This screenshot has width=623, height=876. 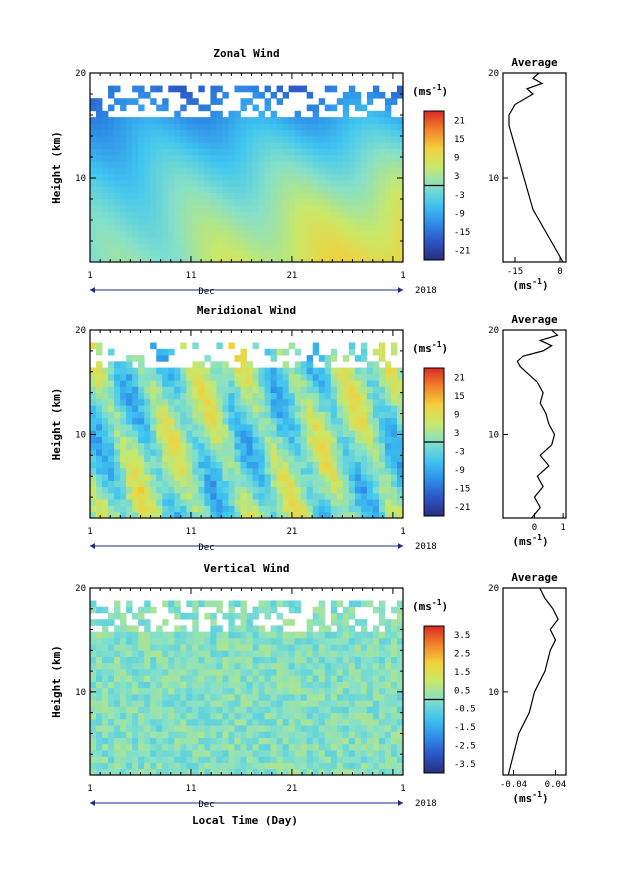 What do you see at coordinates (80, 179) in the screenshot?
I see `y-tick-label: 10` at bounding box center [80, 179].